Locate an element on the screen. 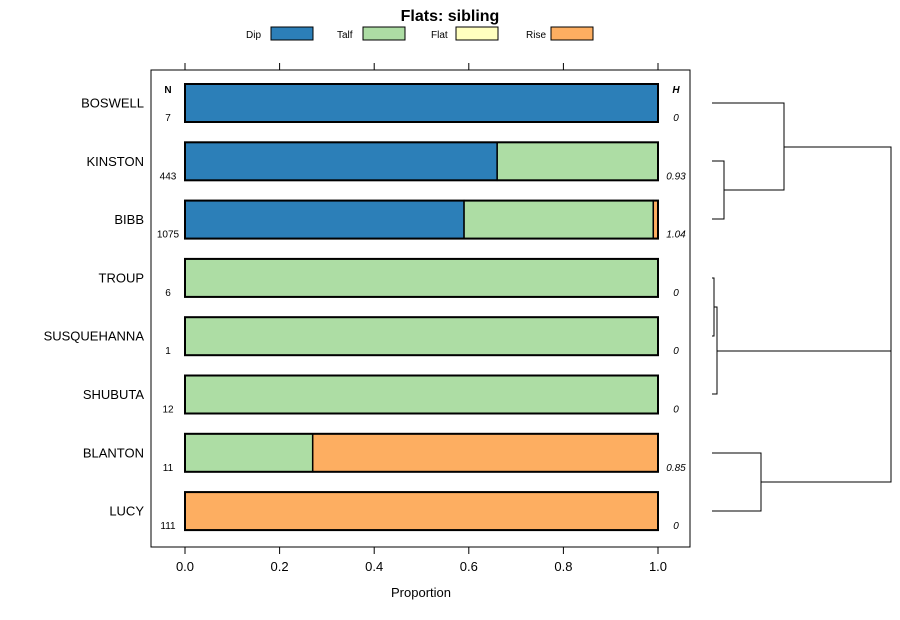  bar-row-susquehanna: SUSQUEHANNA 1 0 is located at coordinates (361, 336).